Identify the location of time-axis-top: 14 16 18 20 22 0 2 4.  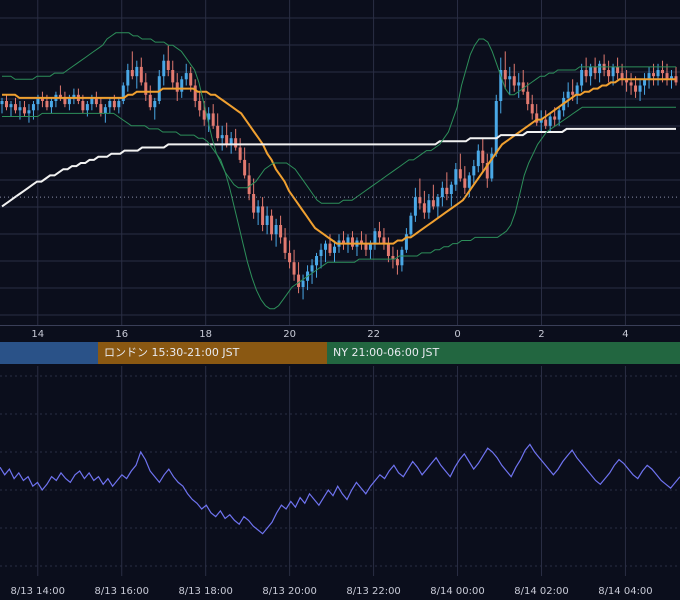
(329, 334).